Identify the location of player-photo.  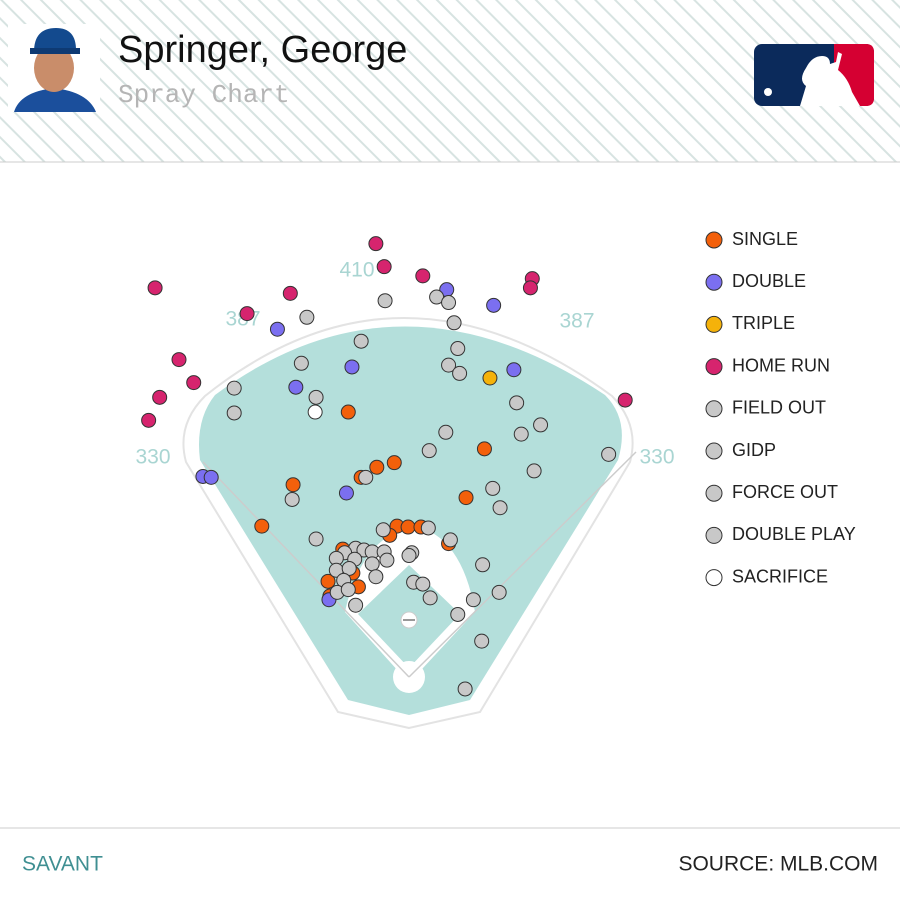
(54, 68).